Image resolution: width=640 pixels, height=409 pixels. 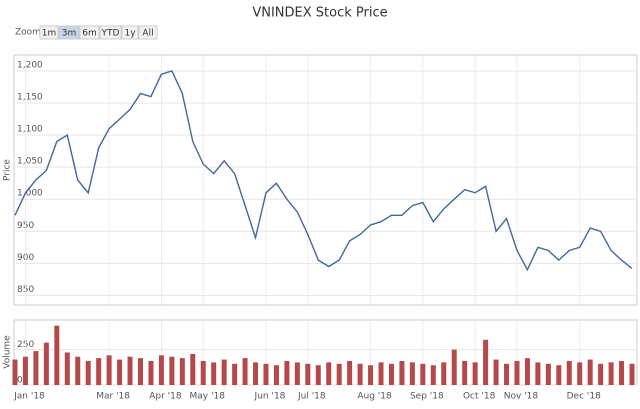 I want to click on y2-axis-title: Volume, so click(x=8, y=352).